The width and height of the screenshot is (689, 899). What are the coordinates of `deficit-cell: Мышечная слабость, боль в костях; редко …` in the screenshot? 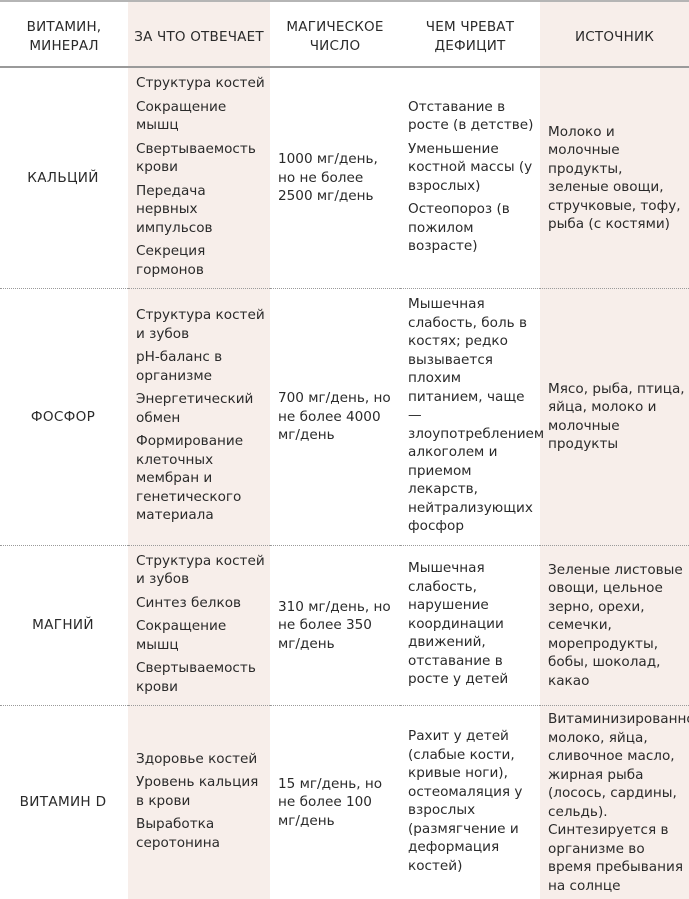 It's located at (470, 417).